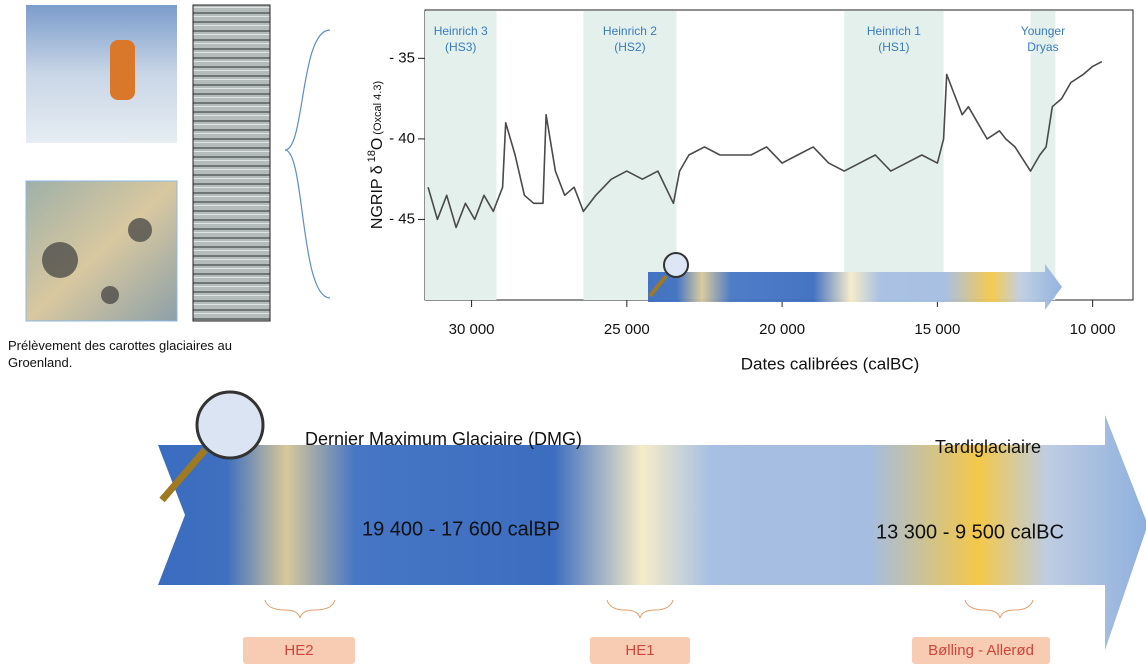  I want to click on y-tick-label: - 35, so click(402, 57).